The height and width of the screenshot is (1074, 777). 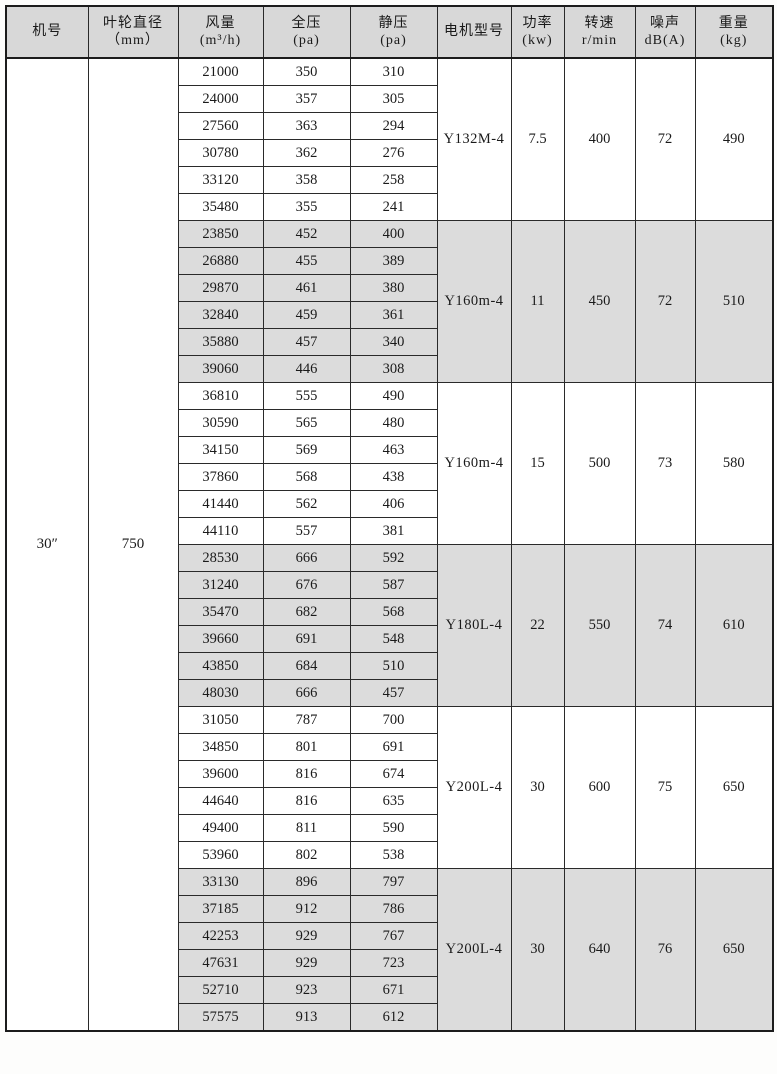 What do you see at coordinates (393, 153) in the screenshot?
I see `cell-static-pressure: 276` at bounding box center [393, 153].